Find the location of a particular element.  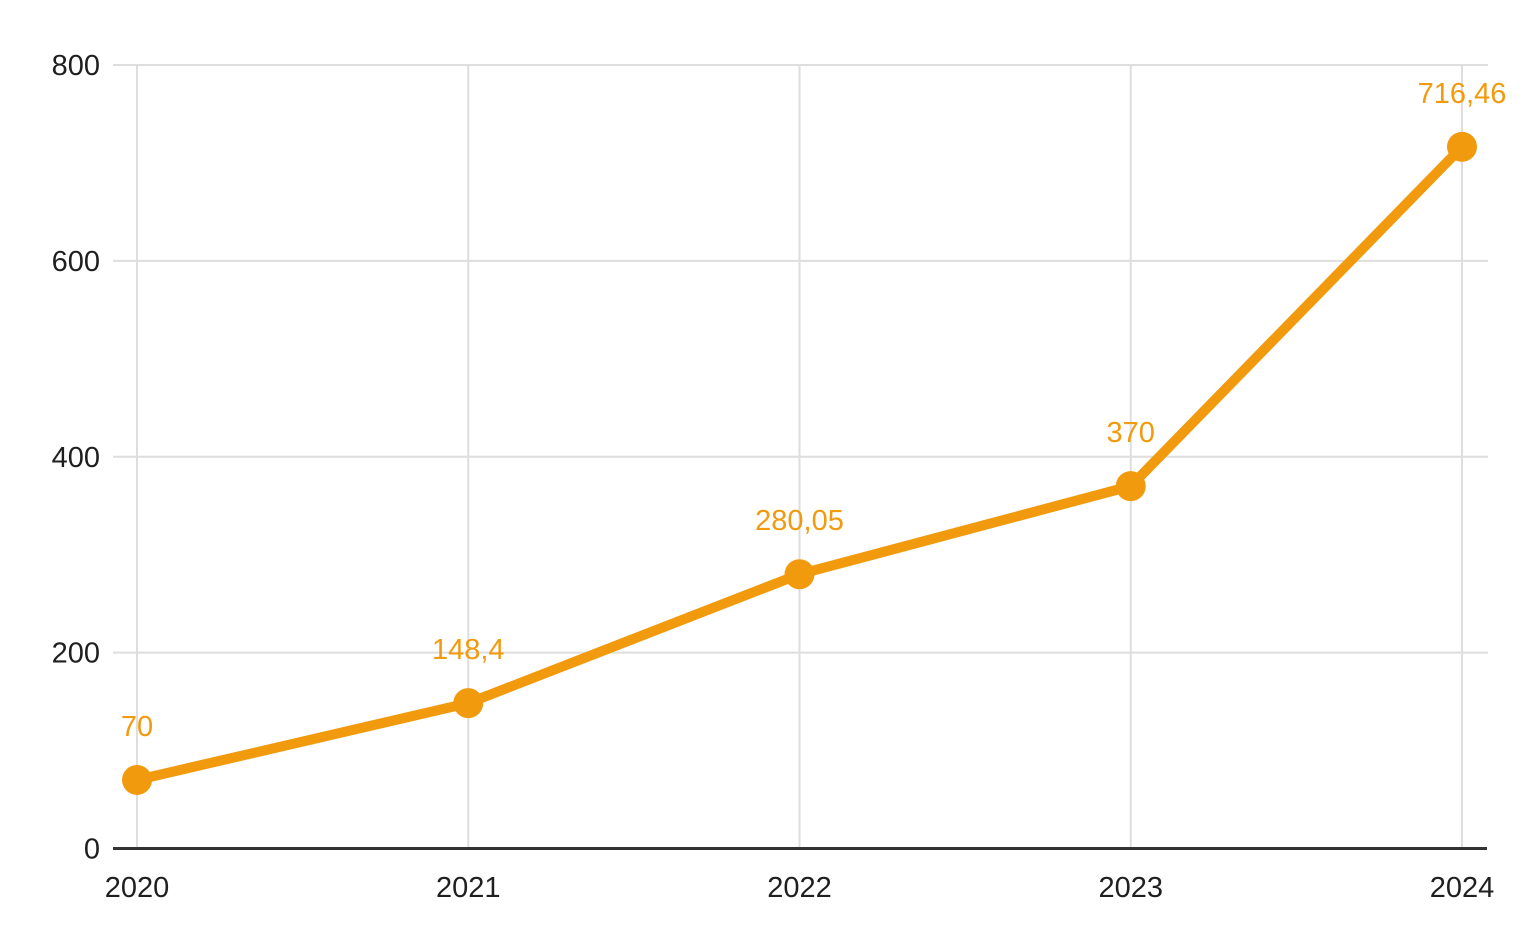

x-axis-tick-labels: 2020 2021 2022 2023 2024 is located at coordinates (800, 888).